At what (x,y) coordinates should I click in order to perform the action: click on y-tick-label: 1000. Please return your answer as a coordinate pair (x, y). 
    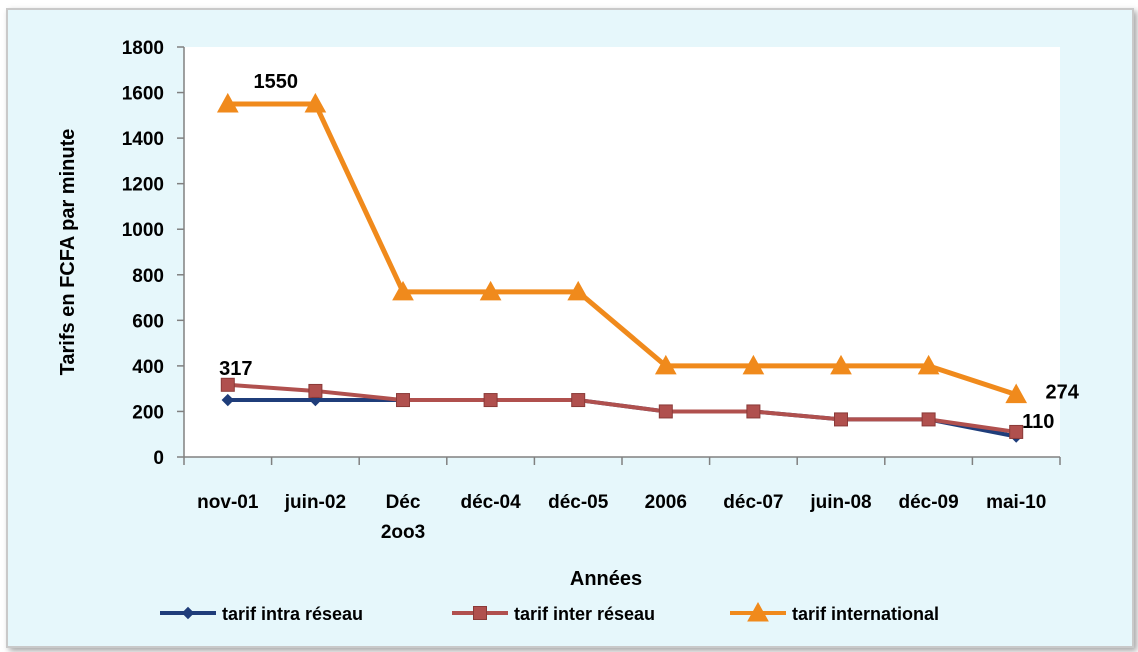
    Looking at the image, I should click on (143, 230).